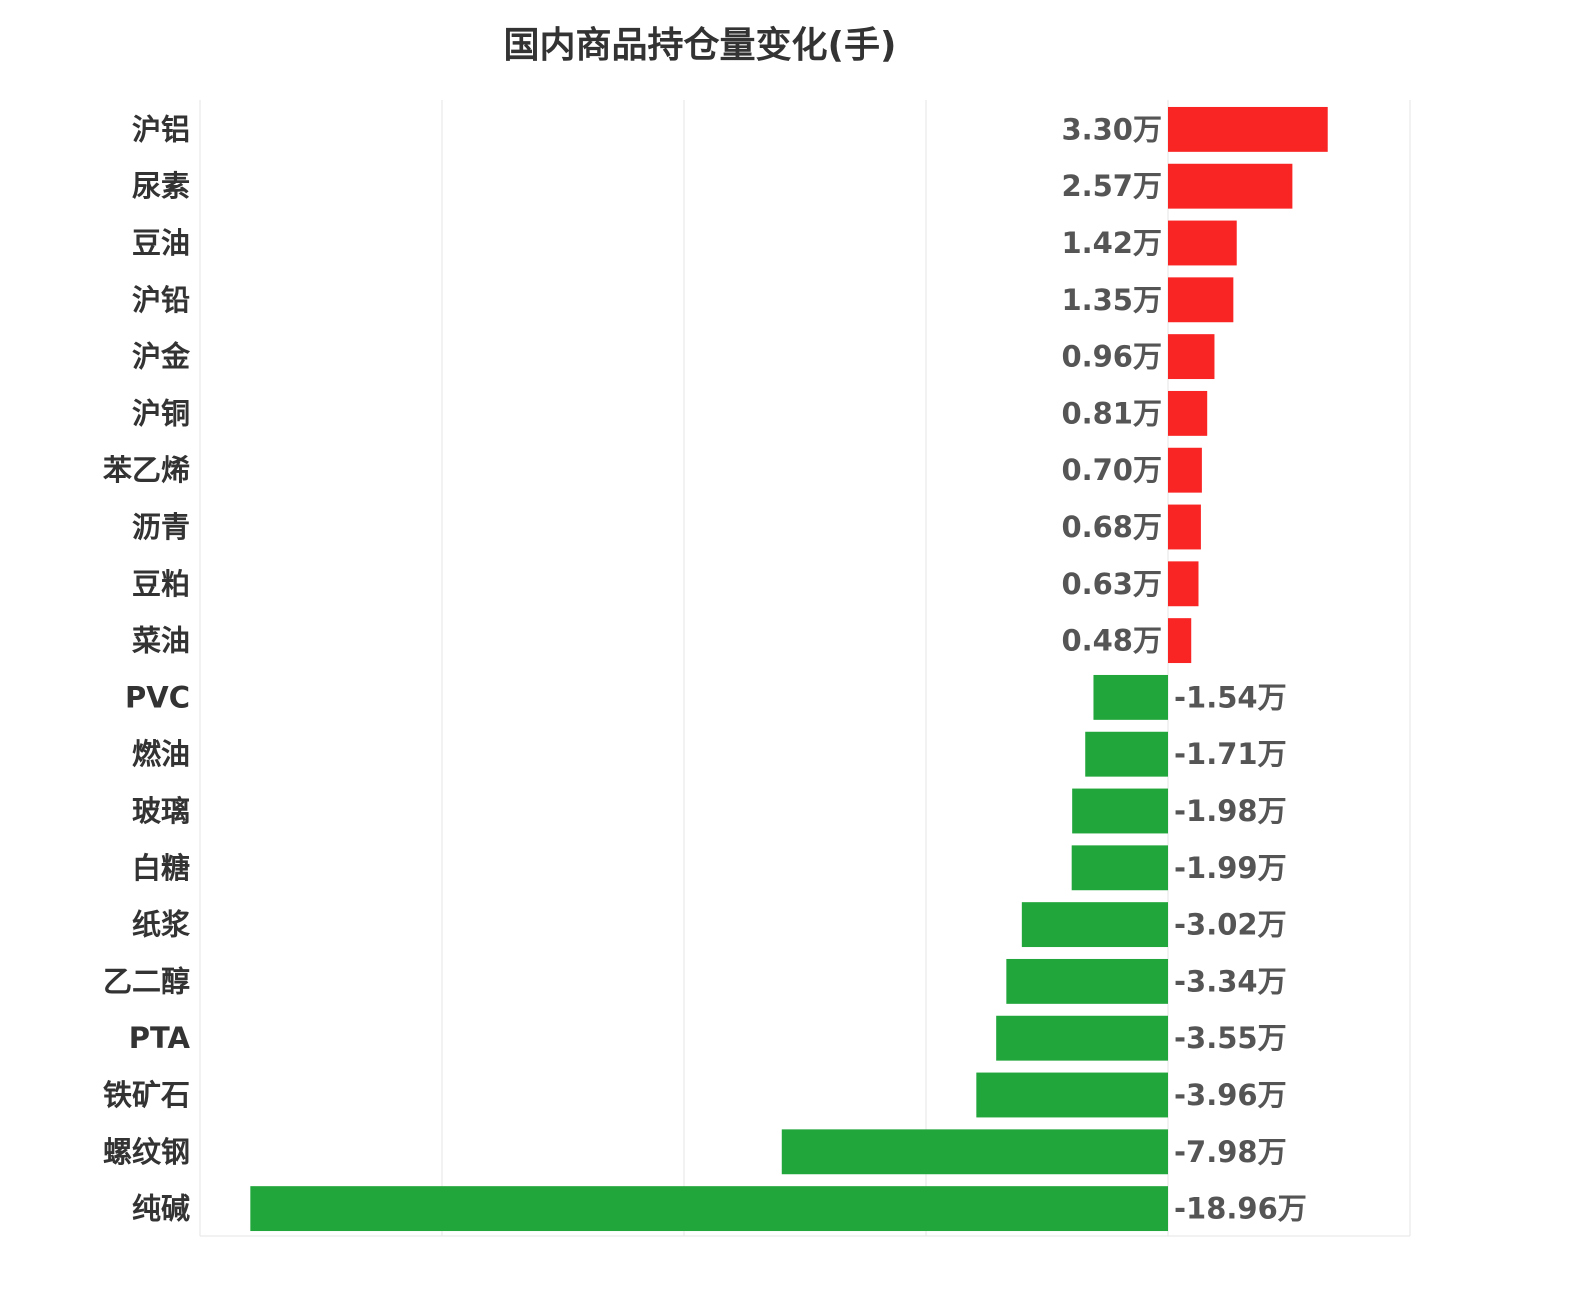 The height and width of the screenshot is (1300, 1573). What do you see at coordinates (1111, 413) in the screenshot?
I see `data-label: 0.81万` at bounding box center [1111, 413].